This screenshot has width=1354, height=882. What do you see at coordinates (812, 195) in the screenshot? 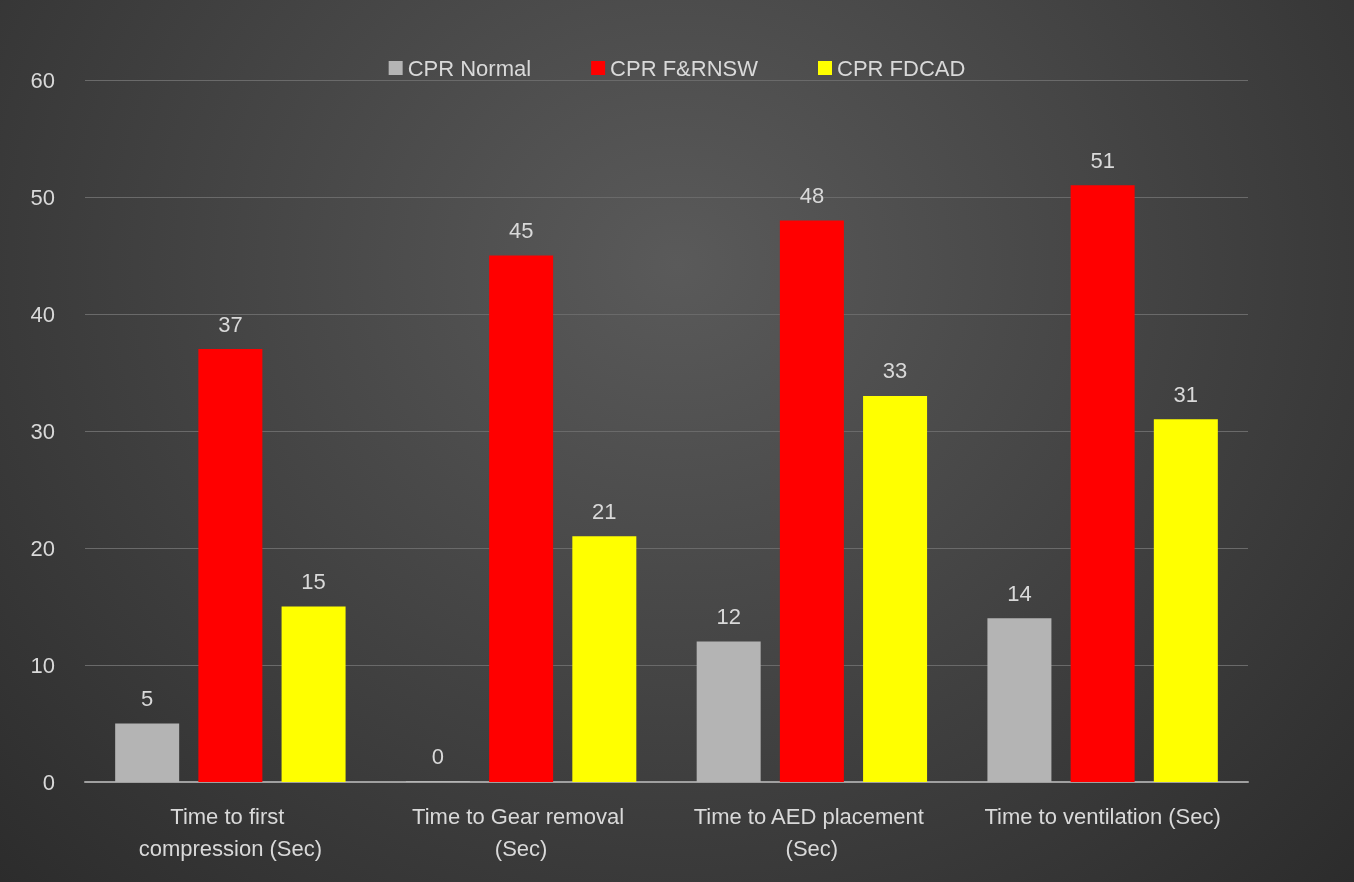
I see `data-label: 48` at bounding box center [812, 195].